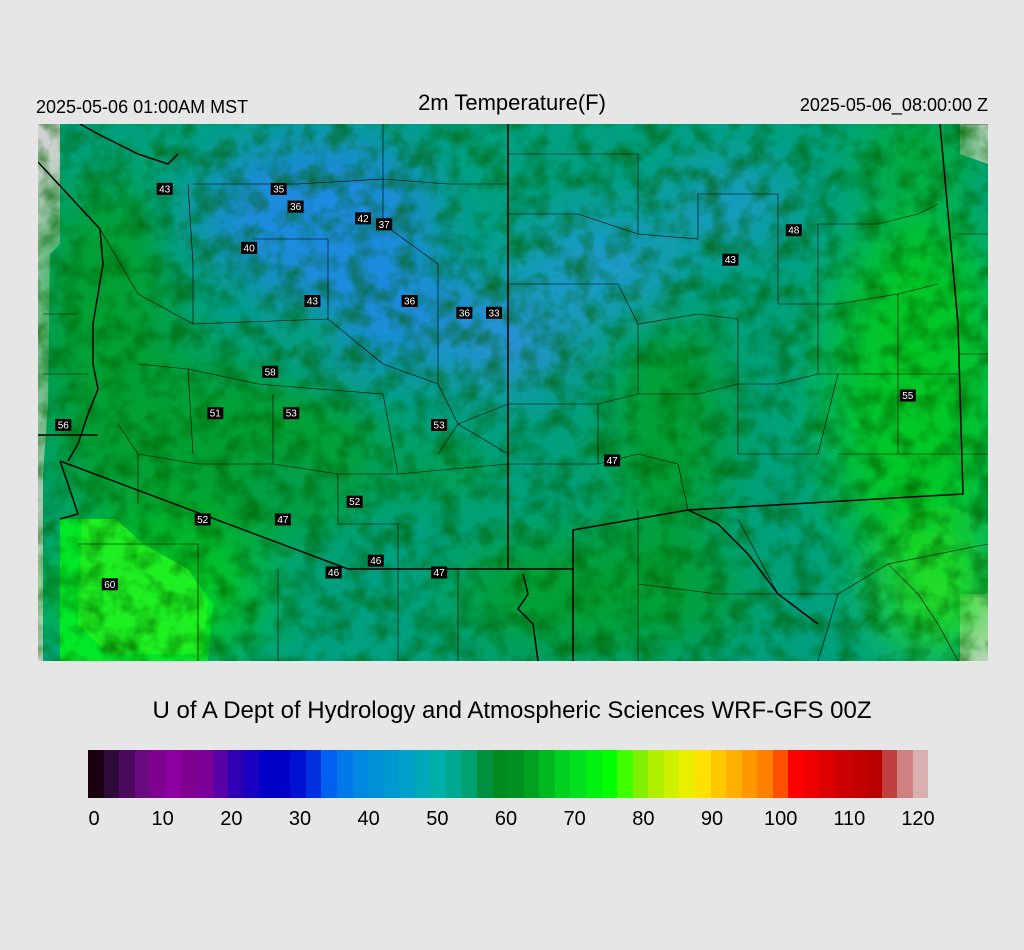 The image size is (1024, 950). What do you see at coordinates (512, 102) in the screenshot?
I see `map-title: 2m Temperature(F)` at bounding box center [512, 102].